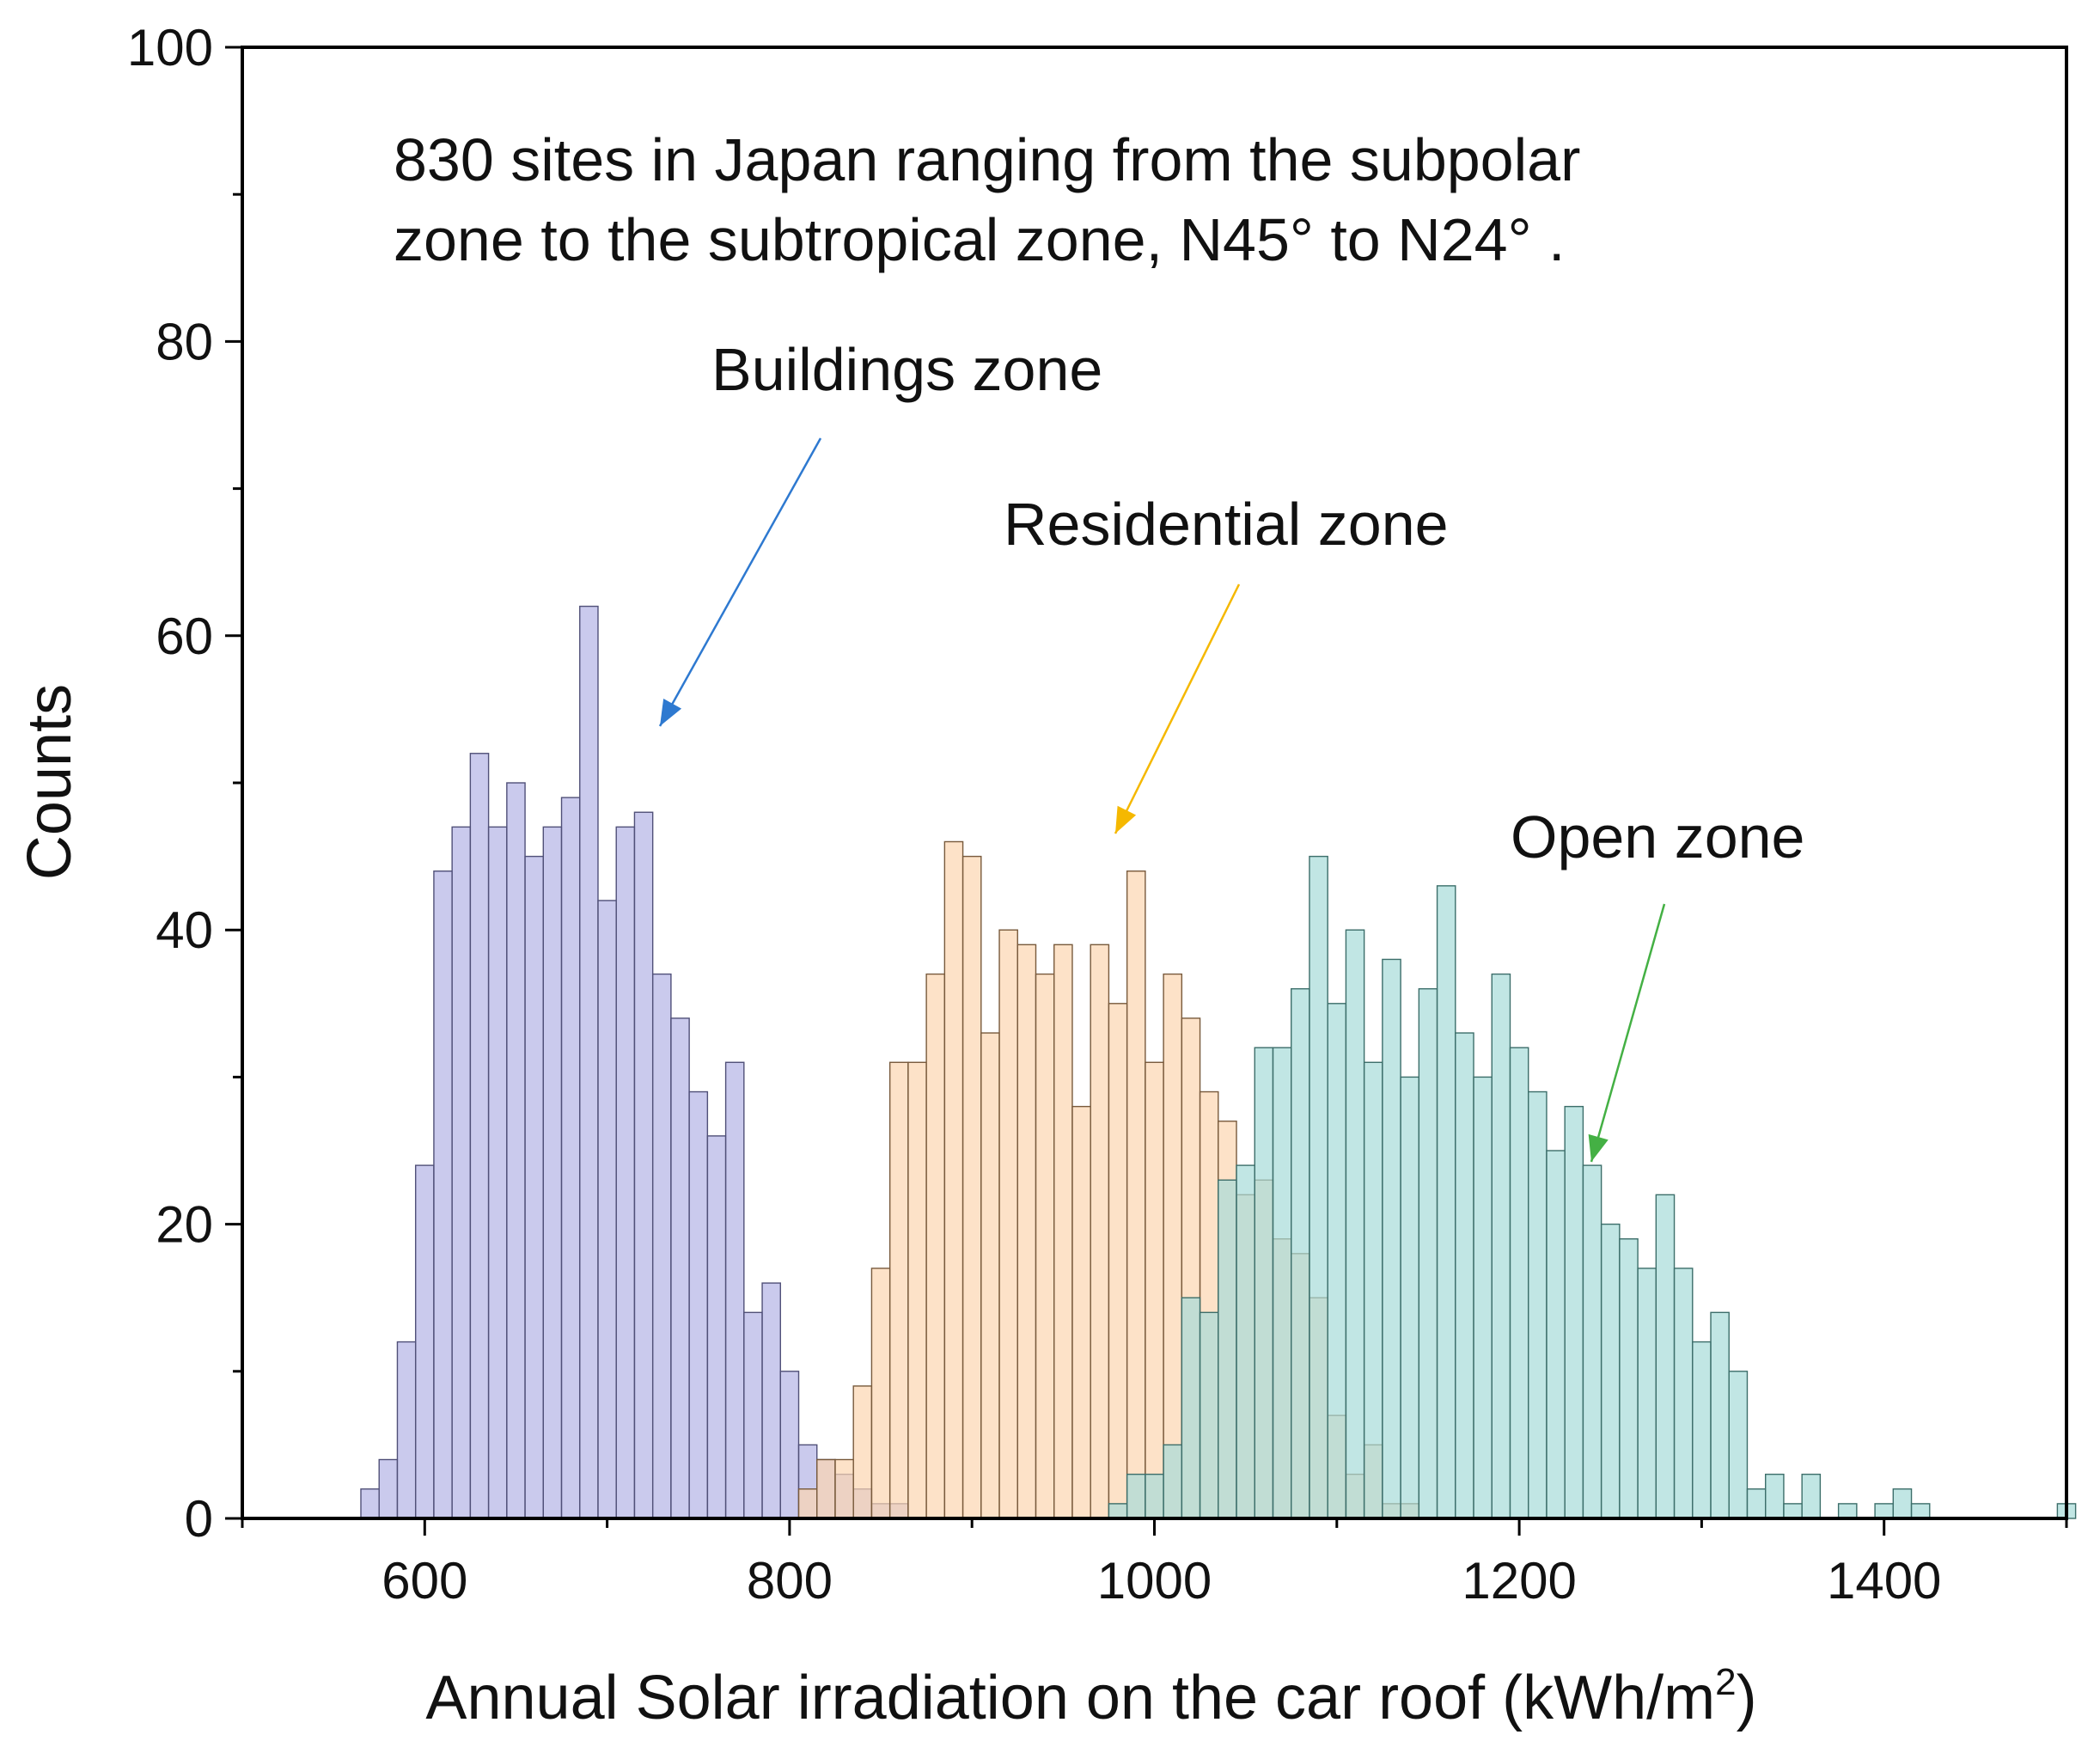 This screenshot has width=2100, height=1747. I want to click on y-tick-label: 40, so click(184, 930).